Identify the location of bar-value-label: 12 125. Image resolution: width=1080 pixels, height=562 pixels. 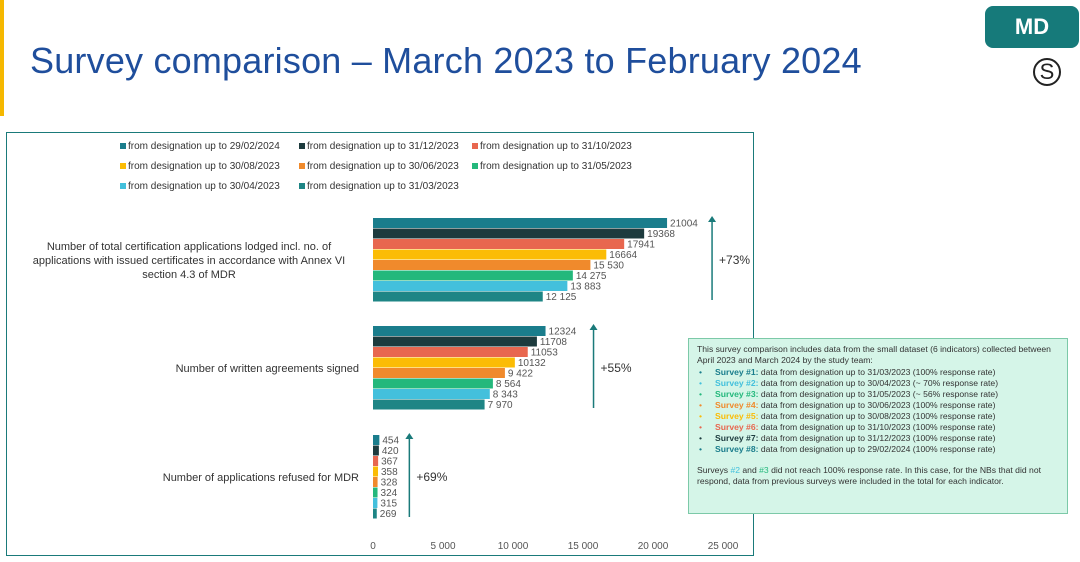
(561, 297).